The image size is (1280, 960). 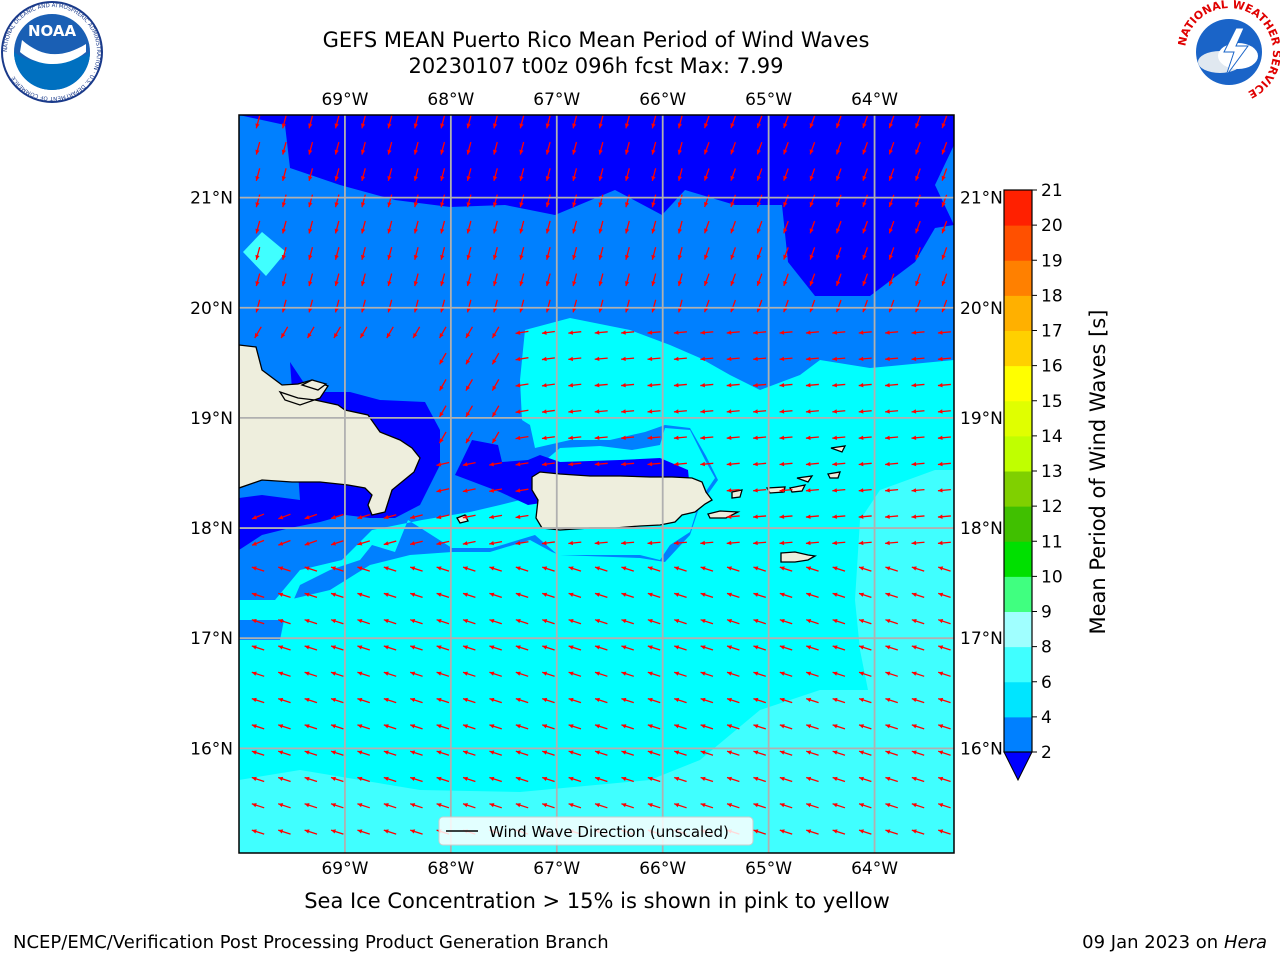 I want to click on lon-tick-label: 69°W, so click(x=344, y=100).